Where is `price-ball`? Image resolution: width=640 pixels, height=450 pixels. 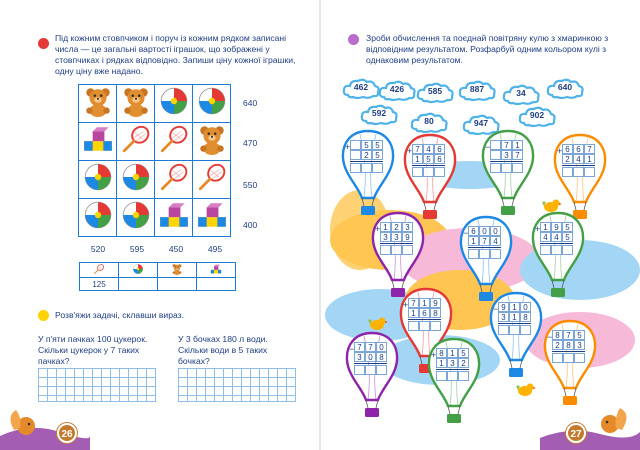 price-ball is located at coordinates (138, 284).